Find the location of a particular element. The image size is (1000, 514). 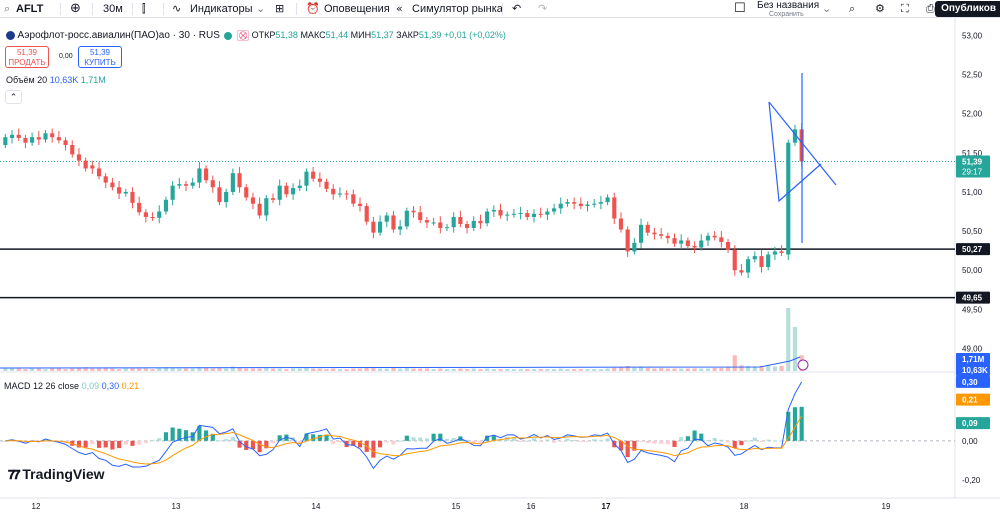

quick-search-icon: ⌕ is located at coordinates (852, 8).